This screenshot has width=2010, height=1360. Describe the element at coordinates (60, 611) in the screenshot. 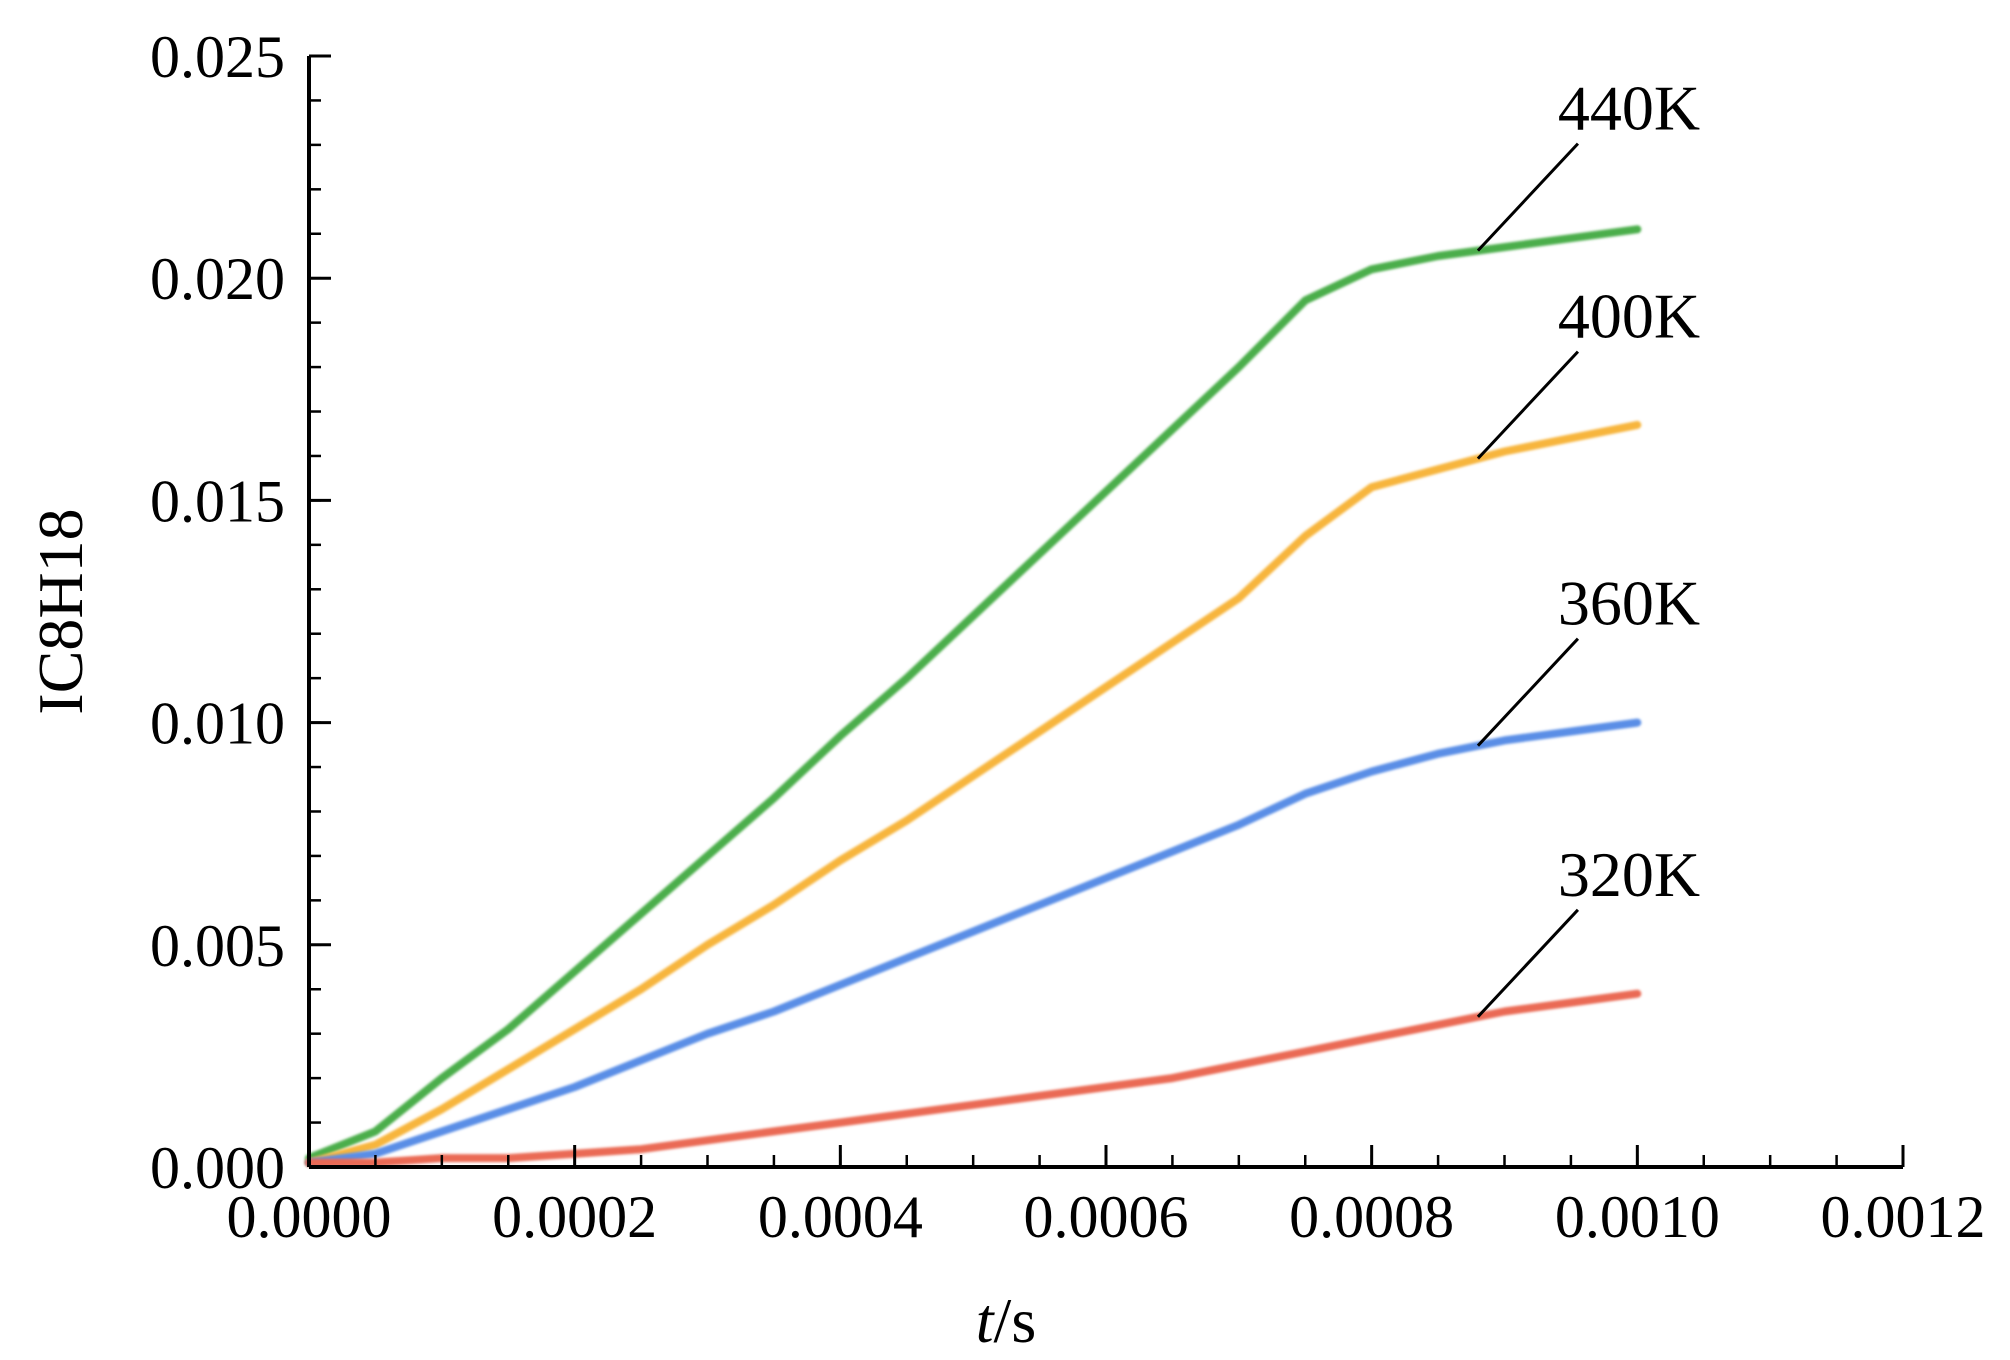

I see `y-axis-title: IC8H18` at that location.